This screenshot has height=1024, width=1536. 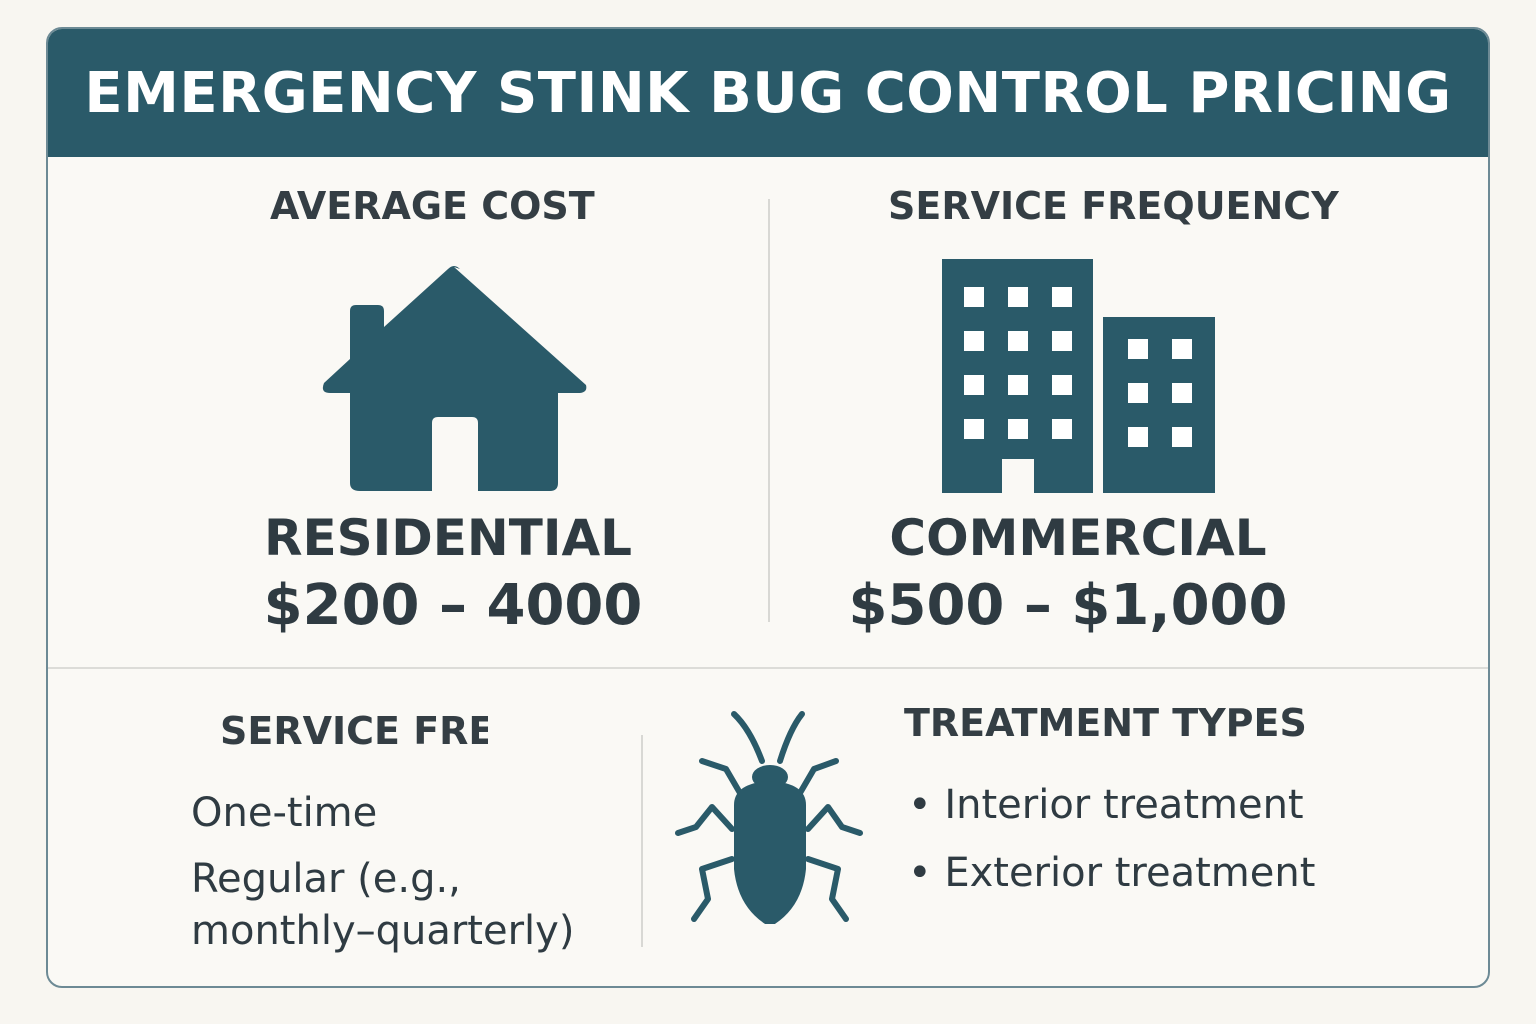 I want to click on residential-label: RESIDENTIAL, so click(x=448, y=538).